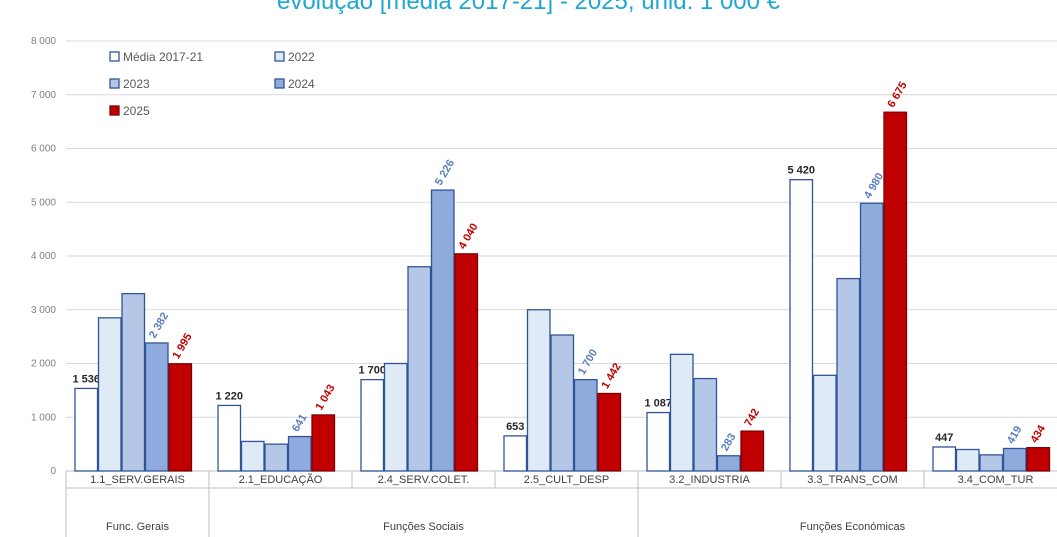 The height and width of the screenshot is (537, 1057). Describe the element at coordinates (468, 237) in the screenshot. I see `data-label: 4 040` at that location.